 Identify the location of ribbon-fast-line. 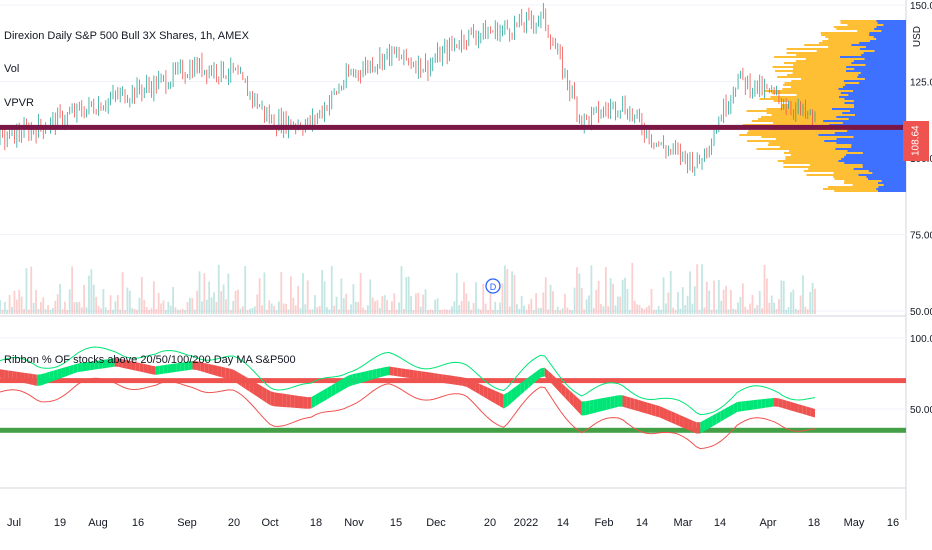
(408, 381).